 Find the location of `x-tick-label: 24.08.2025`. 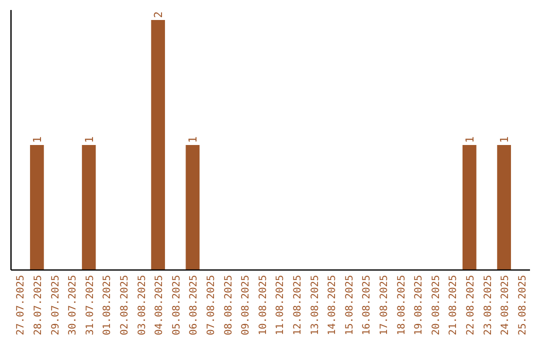

x-tick-label: 24.08.2025 is located at coordinates (506, 305).